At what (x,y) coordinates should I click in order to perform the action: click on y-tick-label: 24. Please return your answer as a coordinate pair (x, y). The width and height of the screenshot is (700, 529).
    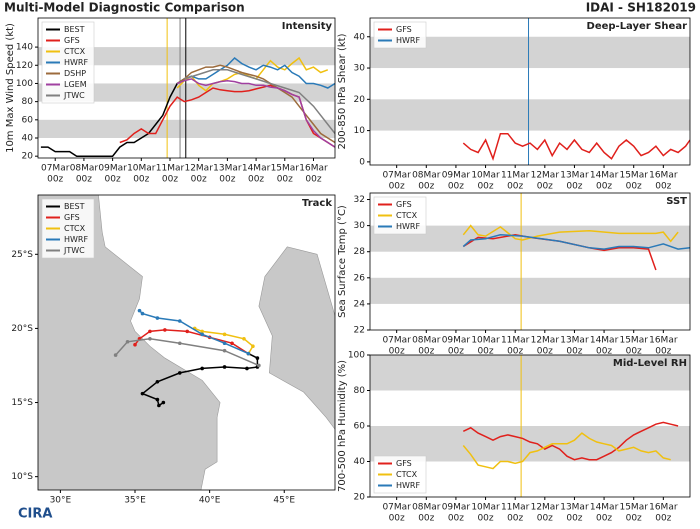
    Looking at the image, I should click on (360, 304).